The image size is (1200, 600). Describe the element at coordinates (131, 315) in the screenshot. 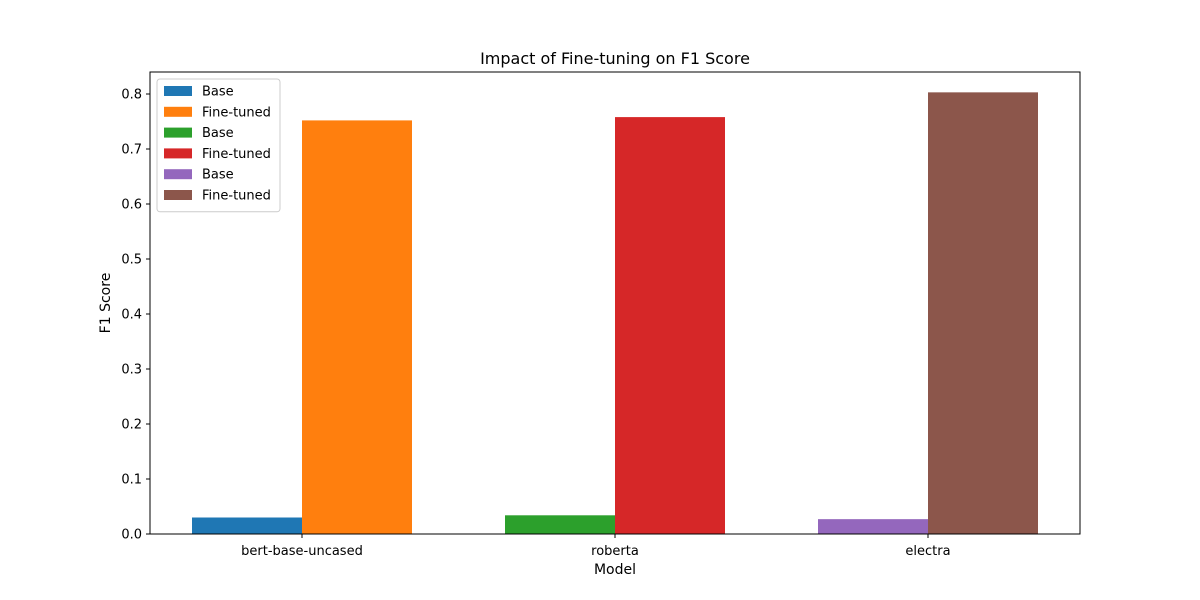

I see `y-tick-label: 0.4` at that location.